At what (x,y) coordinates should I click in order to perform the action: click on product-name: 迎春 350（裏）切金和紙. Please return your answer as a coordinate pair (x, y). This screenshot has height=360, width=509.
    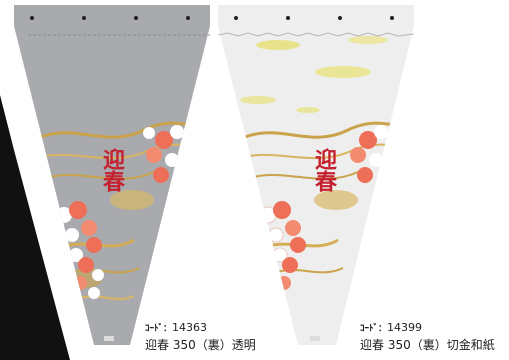
    Looking at the image, I should click on (427, 345).